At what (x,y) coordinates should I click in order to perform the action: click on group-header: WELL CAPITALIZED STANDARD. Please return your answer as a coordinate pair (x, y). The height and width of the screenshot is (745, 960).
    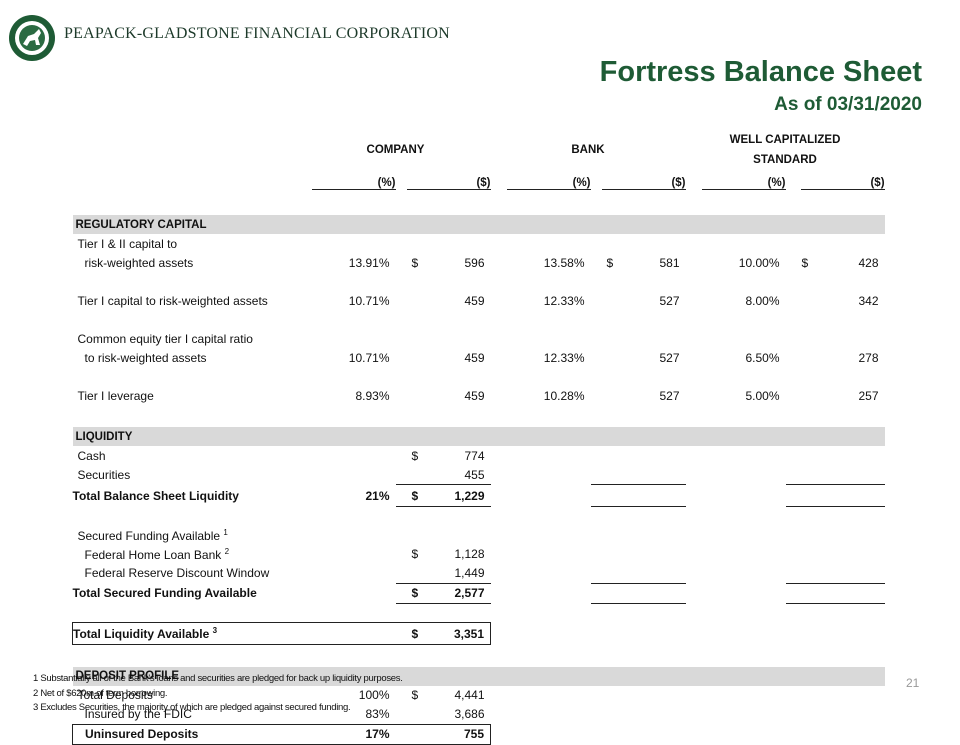
    Looking at the image, I should click on (785, 150).